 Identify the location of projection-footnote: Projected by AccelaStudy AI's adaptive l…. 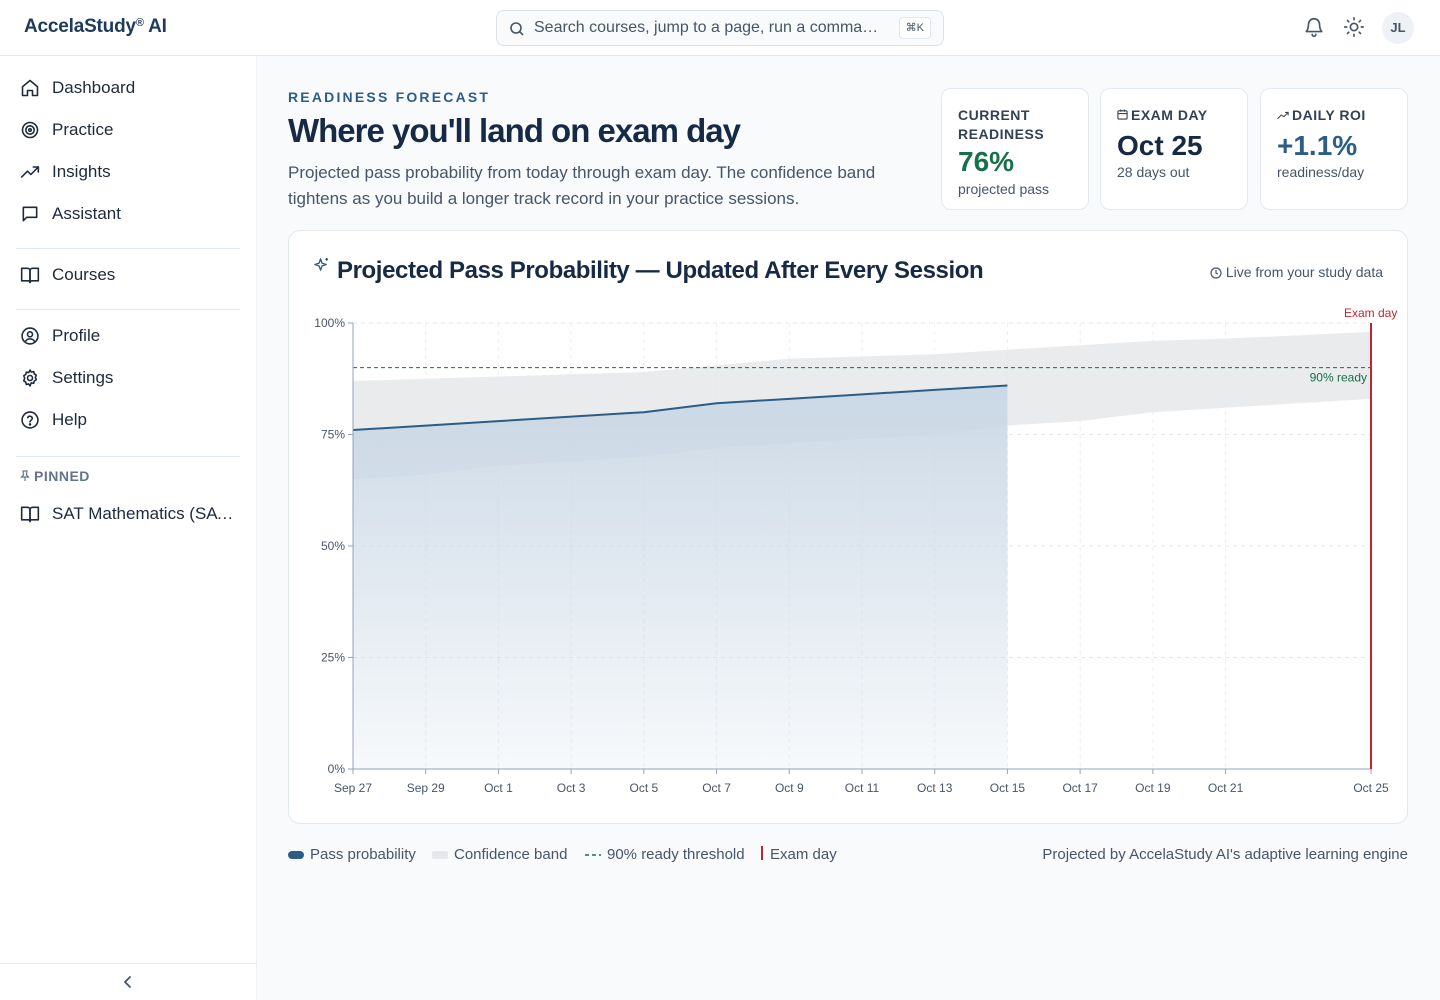
(1225, 854).